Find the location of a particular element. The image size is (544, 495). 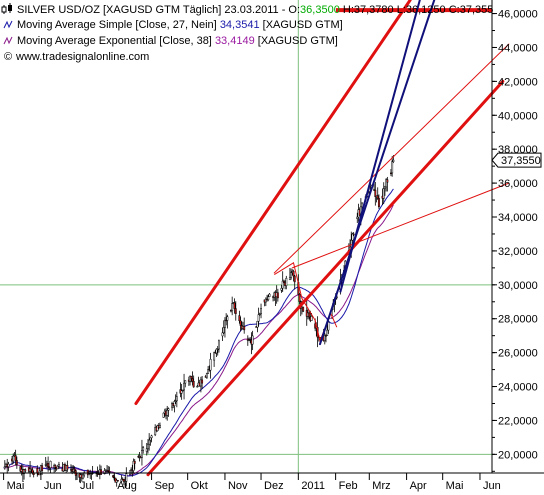

low-label: L: is located at coordinates (400, 10).